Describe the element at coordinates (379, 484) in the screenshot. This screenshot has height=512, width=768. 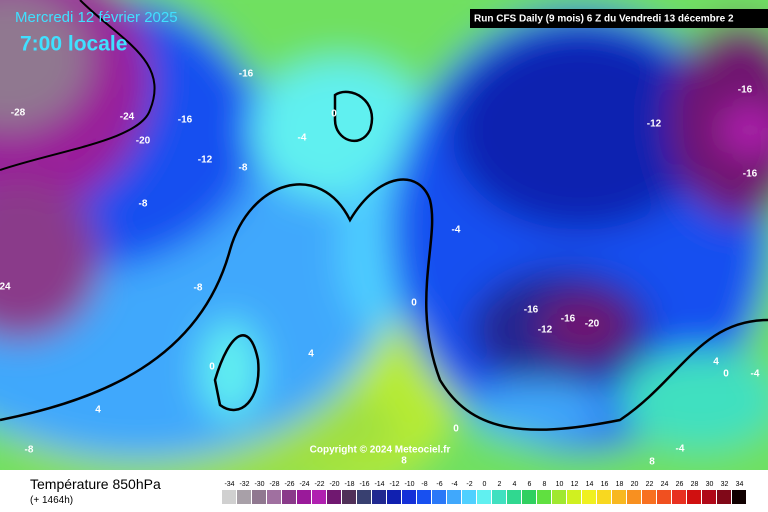
I see `legend-label: -14` at that location.